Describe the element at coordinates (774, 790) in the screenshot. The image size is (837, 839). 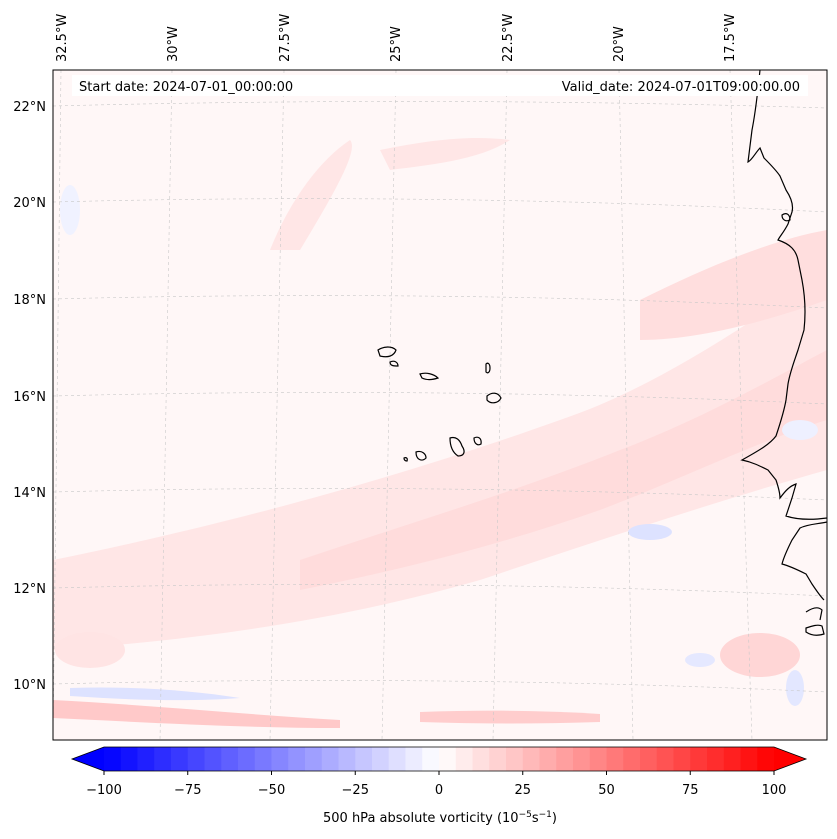
I see `colorbar-tick-label: 100` at that location.